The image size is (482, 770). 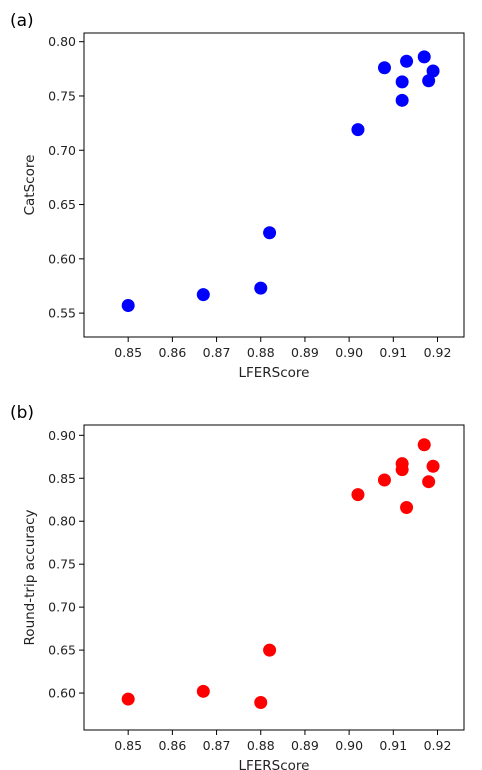 I want to click on y-tick-label: 0.55, so click(x=62, y=313).